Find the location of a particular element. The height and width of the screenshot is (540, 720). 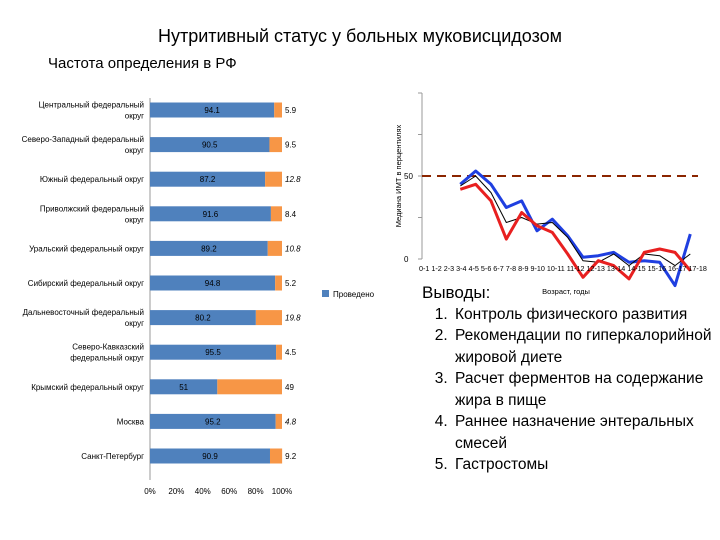

bar-category-label: Южный федеральный округ is located at coordinates (92, 179).